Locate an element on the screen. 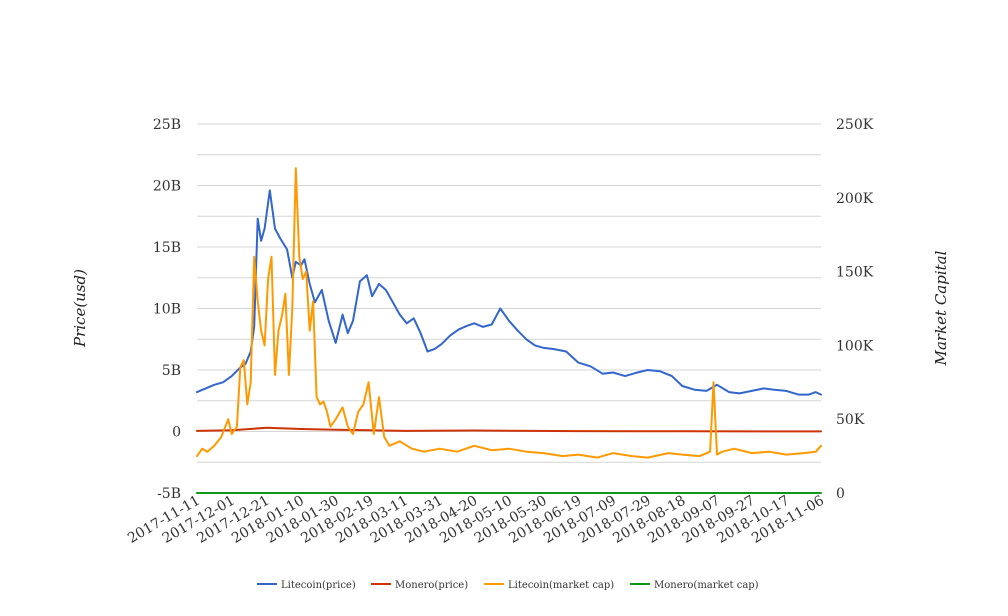  y-right-tick-label: 100K is located at coordinates (855, 346).